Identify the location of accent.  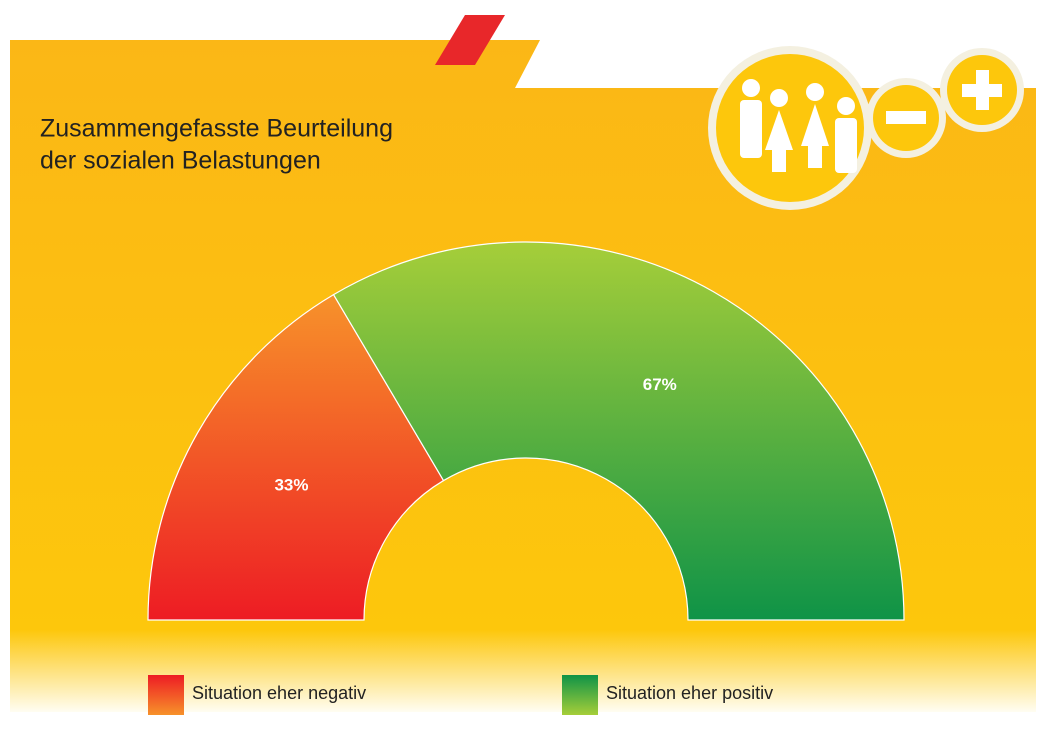
(470, 40).